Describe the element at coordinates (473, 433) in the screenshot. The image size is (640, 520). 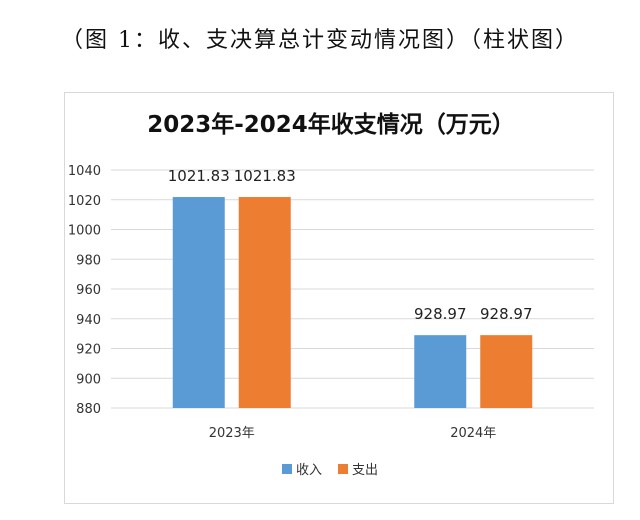
I see `x-tick-label: 2024年` at that location.